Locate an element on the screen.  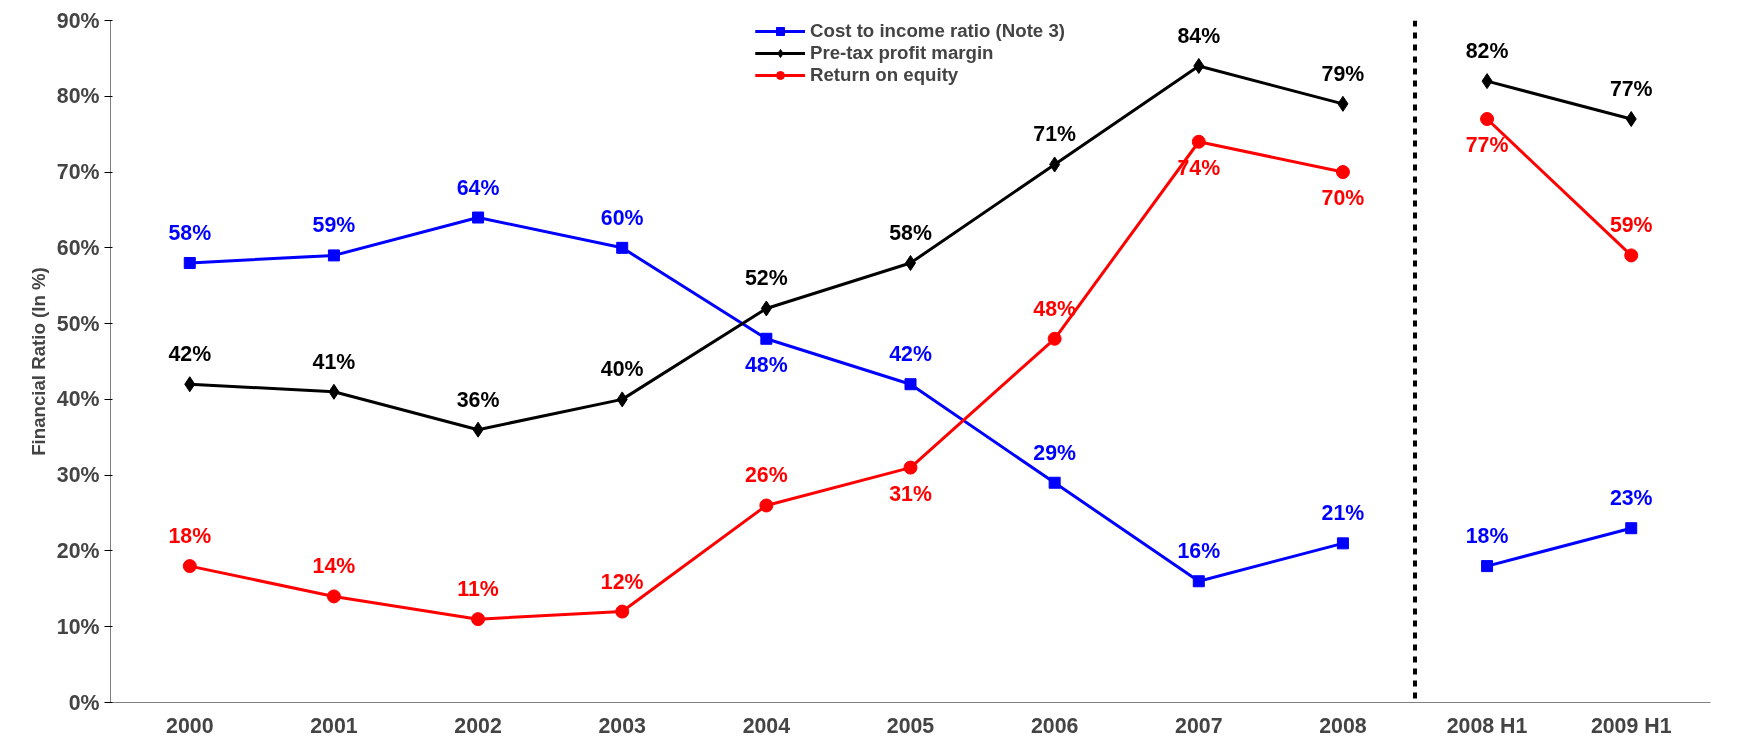
y-tick-label: 80% is located at coordinates (78, 96).